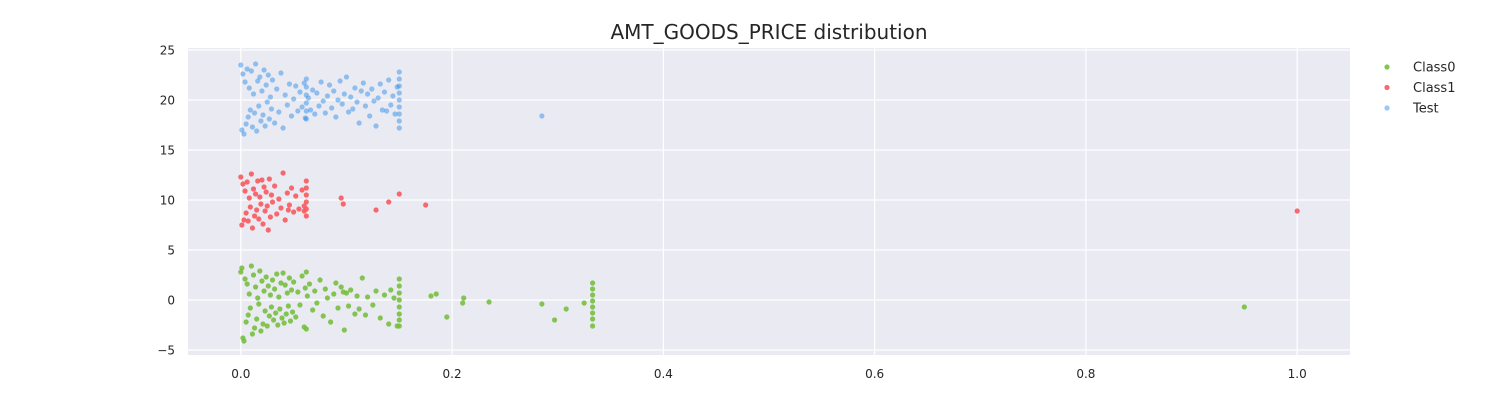  I want to click on y-tick-label: 5, so click(171, 251).